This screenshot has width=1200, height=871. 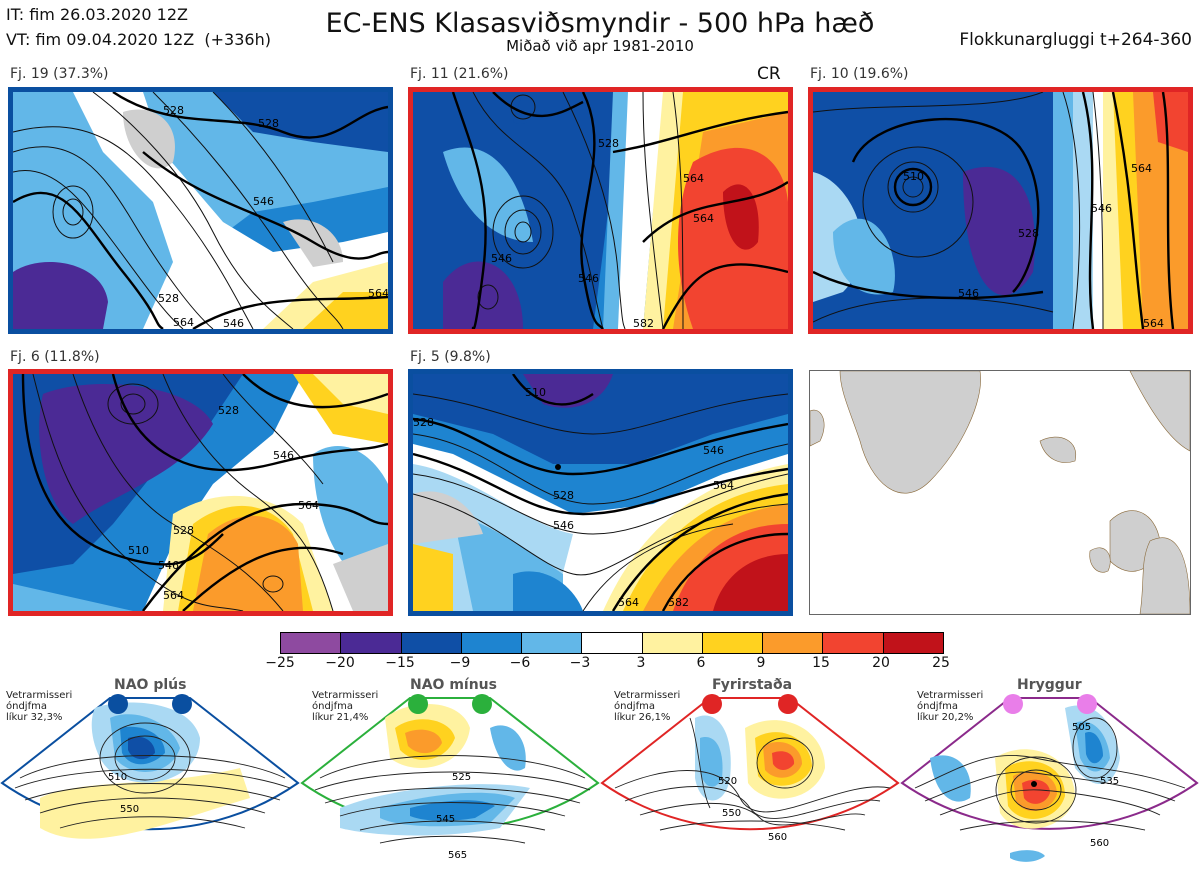 I want to click on cluster-map-1: 528 528 546 528 564 546 564, so click(x=200, y=210).